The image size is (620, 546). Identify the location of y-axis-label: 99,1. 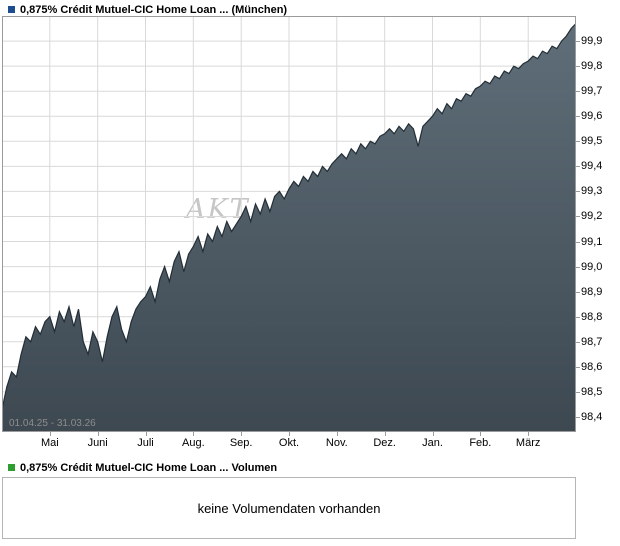
(592, 241).